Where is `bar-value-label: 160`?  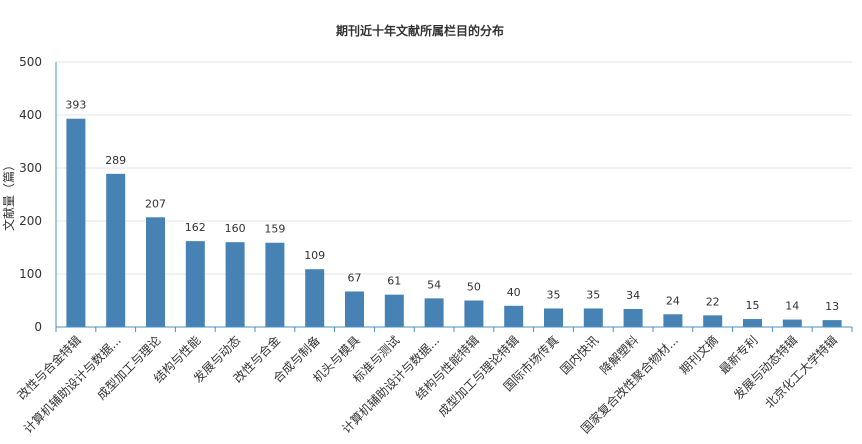 bar-value-label: 160 is located at coordinates (235, 228).